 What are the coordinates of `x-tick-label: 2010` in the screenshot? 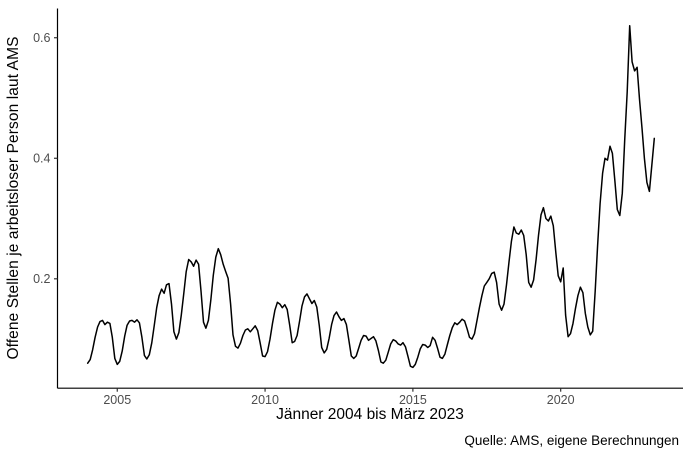 It's located at (265, 400).